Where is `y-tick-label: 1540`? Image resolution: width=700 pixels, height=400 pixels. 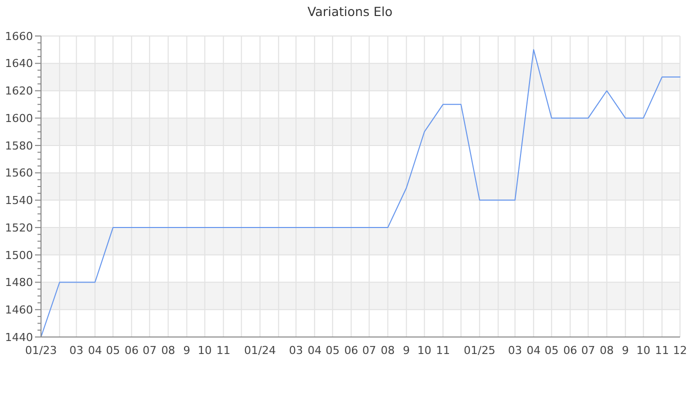
y-tick-label: 1540 is located at coordinates (19, 201).